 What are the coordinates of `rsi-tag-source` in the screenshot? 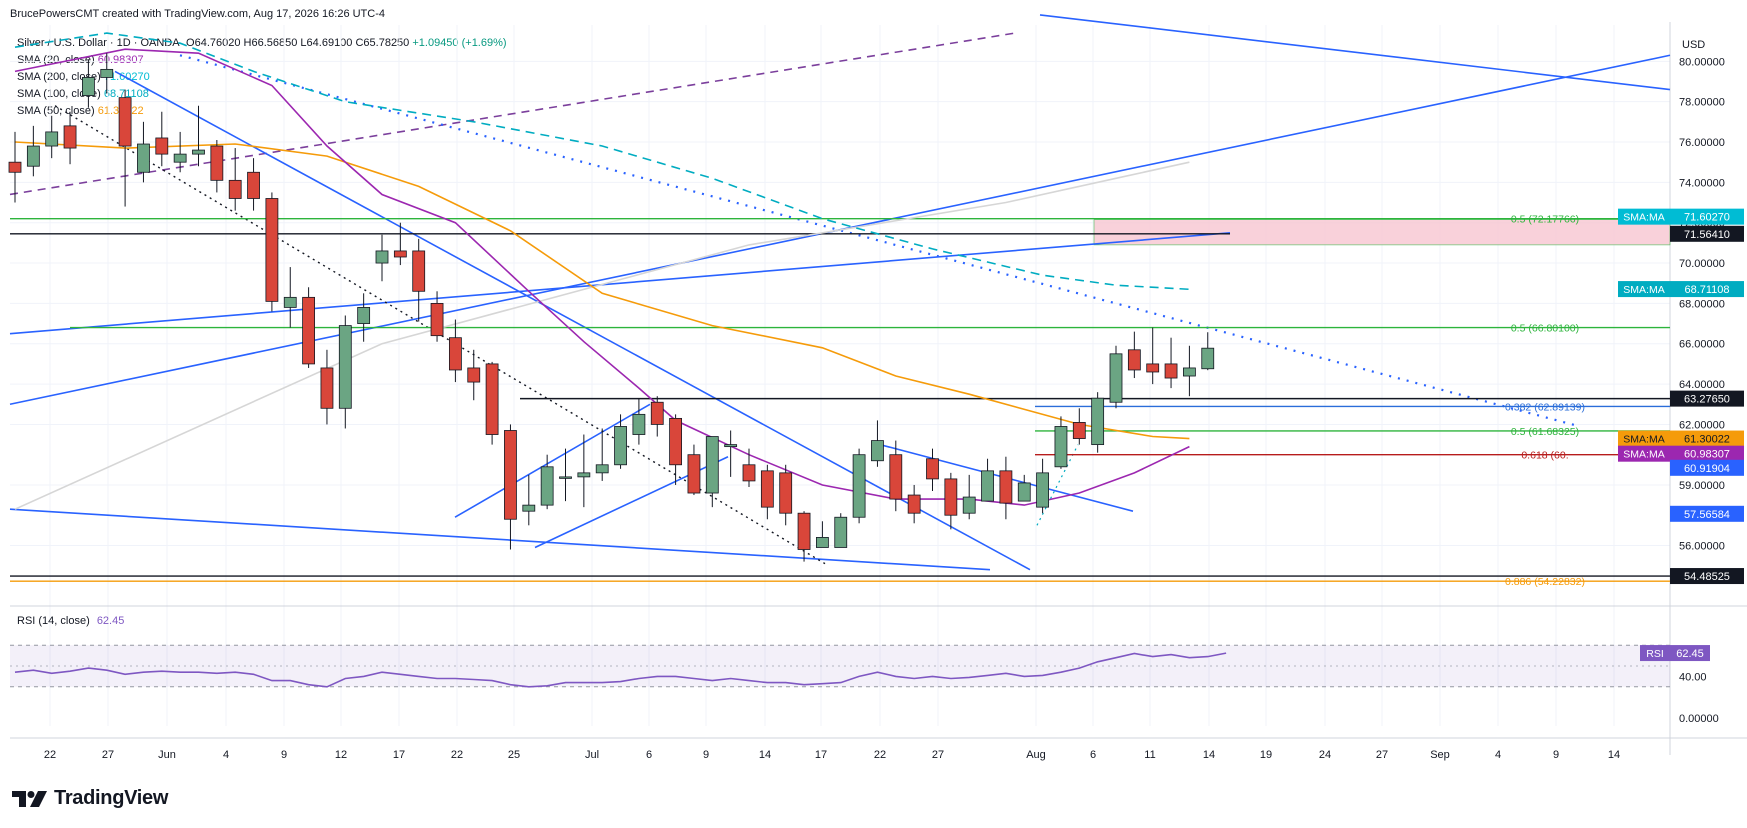 It's located at (1655, 653).